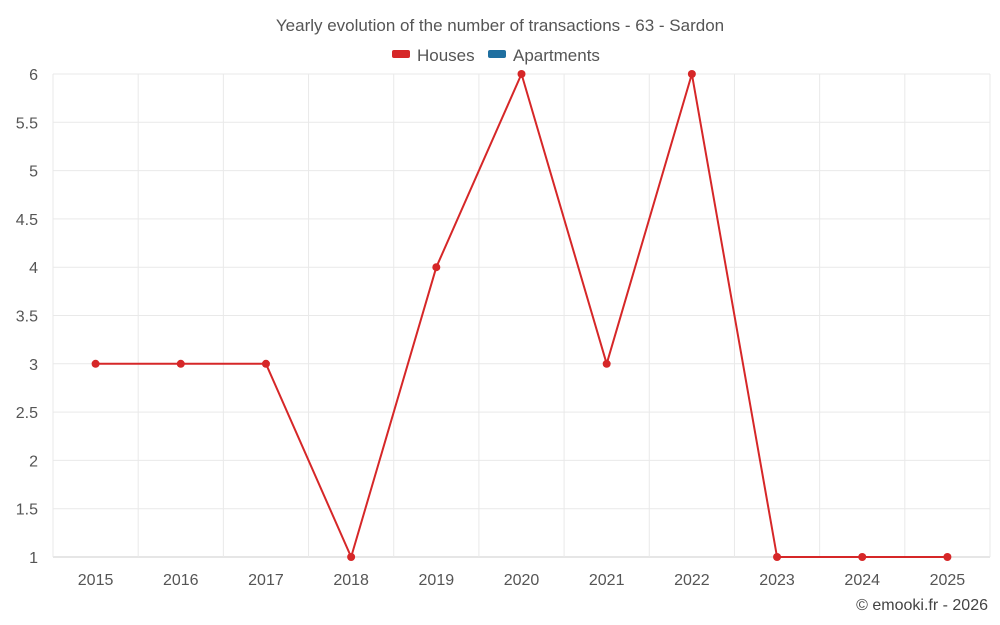  Describe the element at coordinates (691, 74) in the screenshot. I see `data-point-houses-2022` at that location.